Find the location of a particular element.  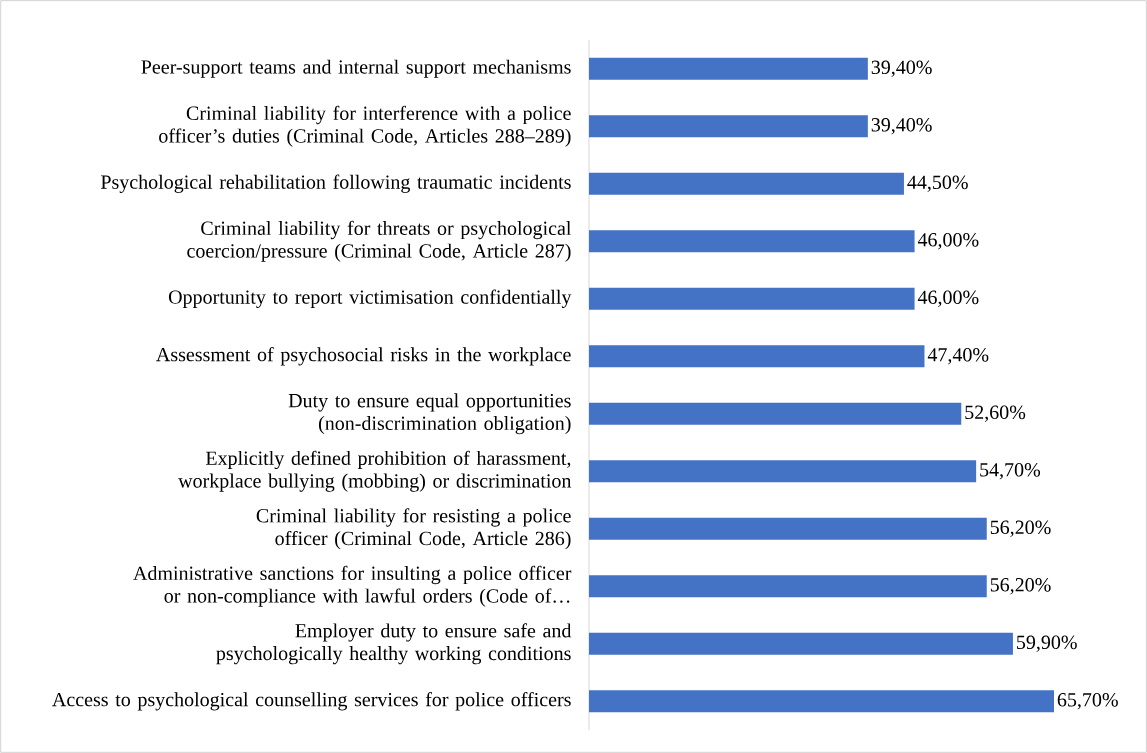

data-label: 59,90% is located at coordinates (1047, 643).